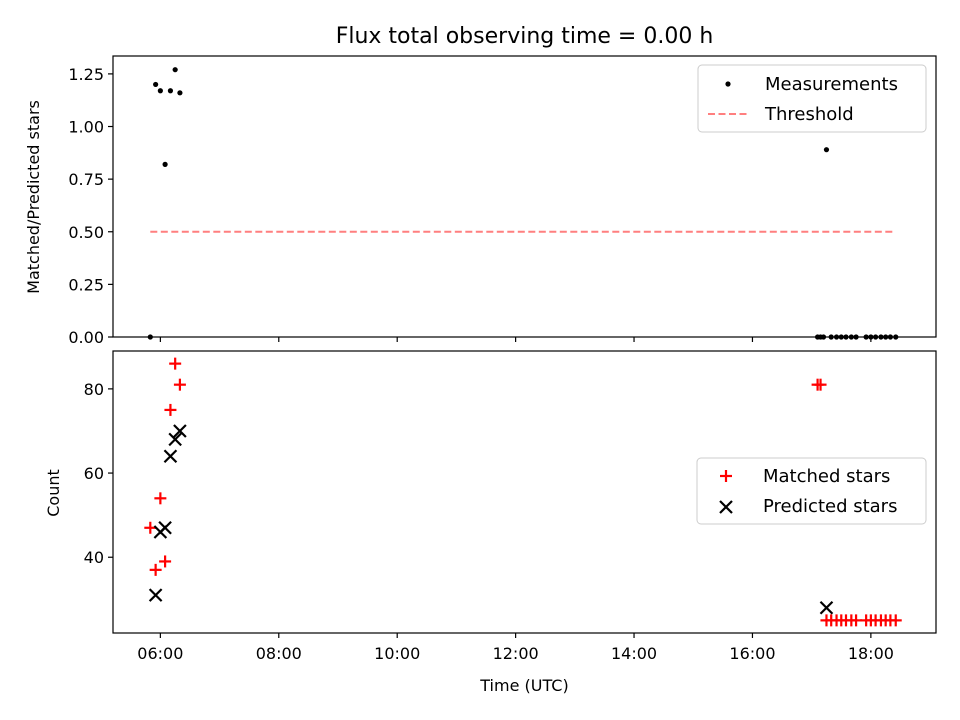 The height and width of the screenshot is (720, 960). Describe the element at coordinates (86, 284) in the screenshot. I see `top-y-tick-label: 0.25` at that location.